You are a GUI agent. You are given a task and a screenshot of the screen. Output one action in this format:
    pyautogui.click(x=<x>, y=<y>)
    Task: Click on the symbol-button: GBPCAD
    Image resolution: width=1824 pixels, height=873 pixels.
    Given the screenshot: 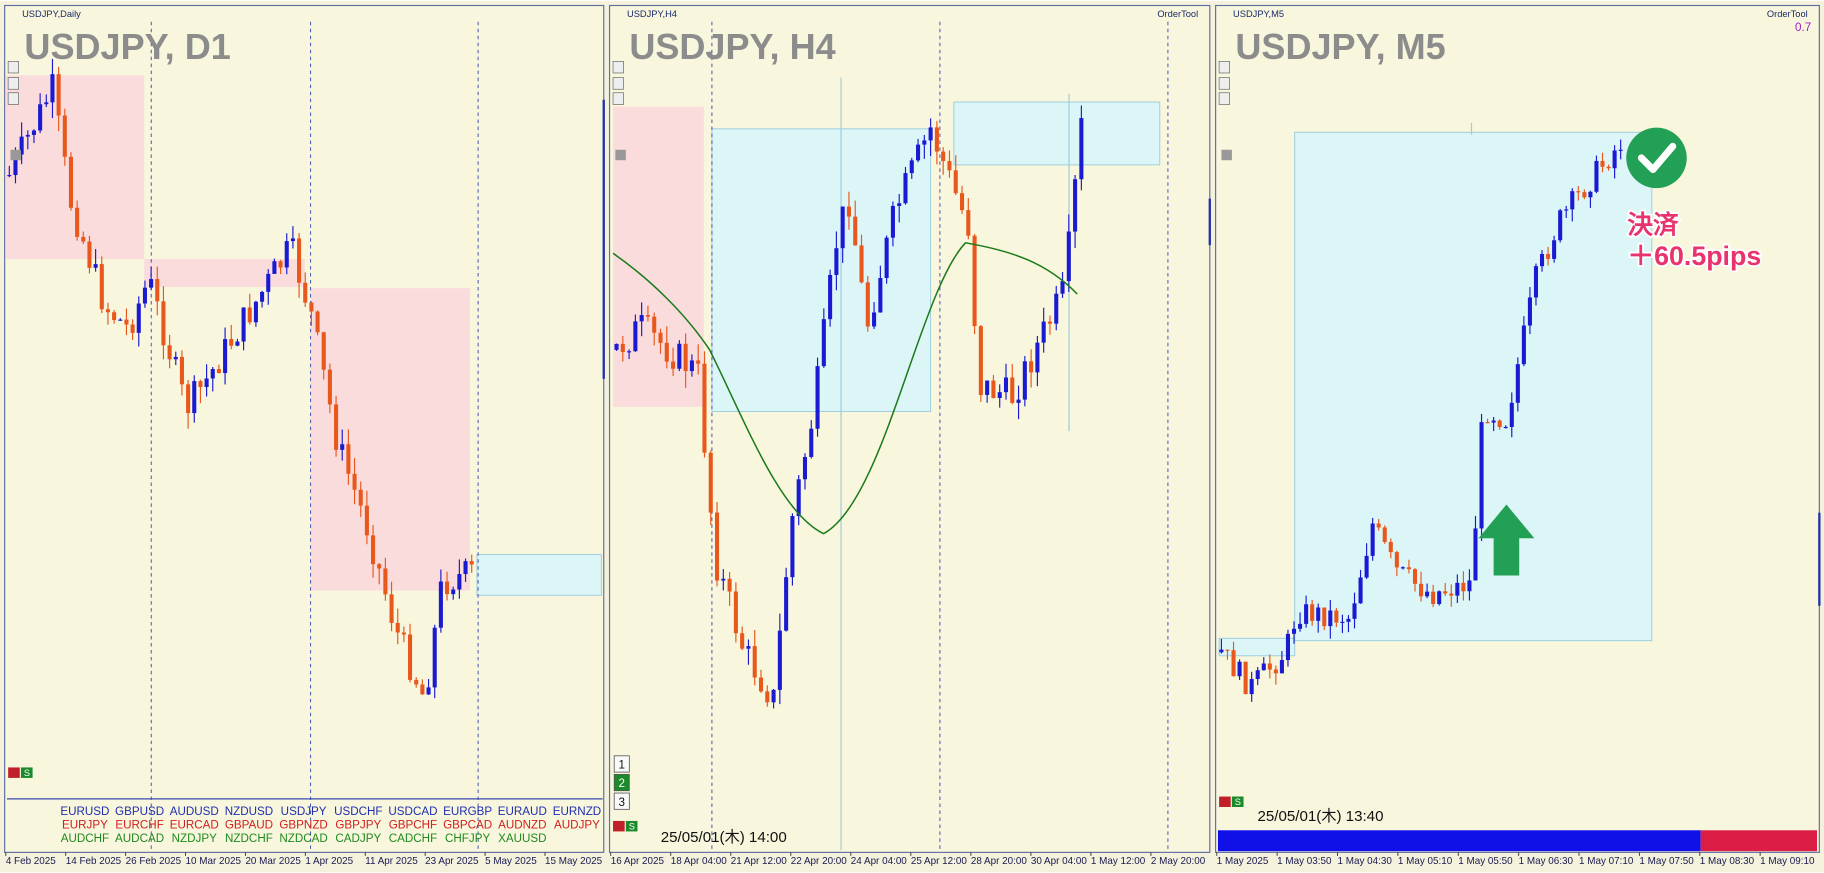 What is the action you would take?
    pyautogui.click(x=467, y=825)
    